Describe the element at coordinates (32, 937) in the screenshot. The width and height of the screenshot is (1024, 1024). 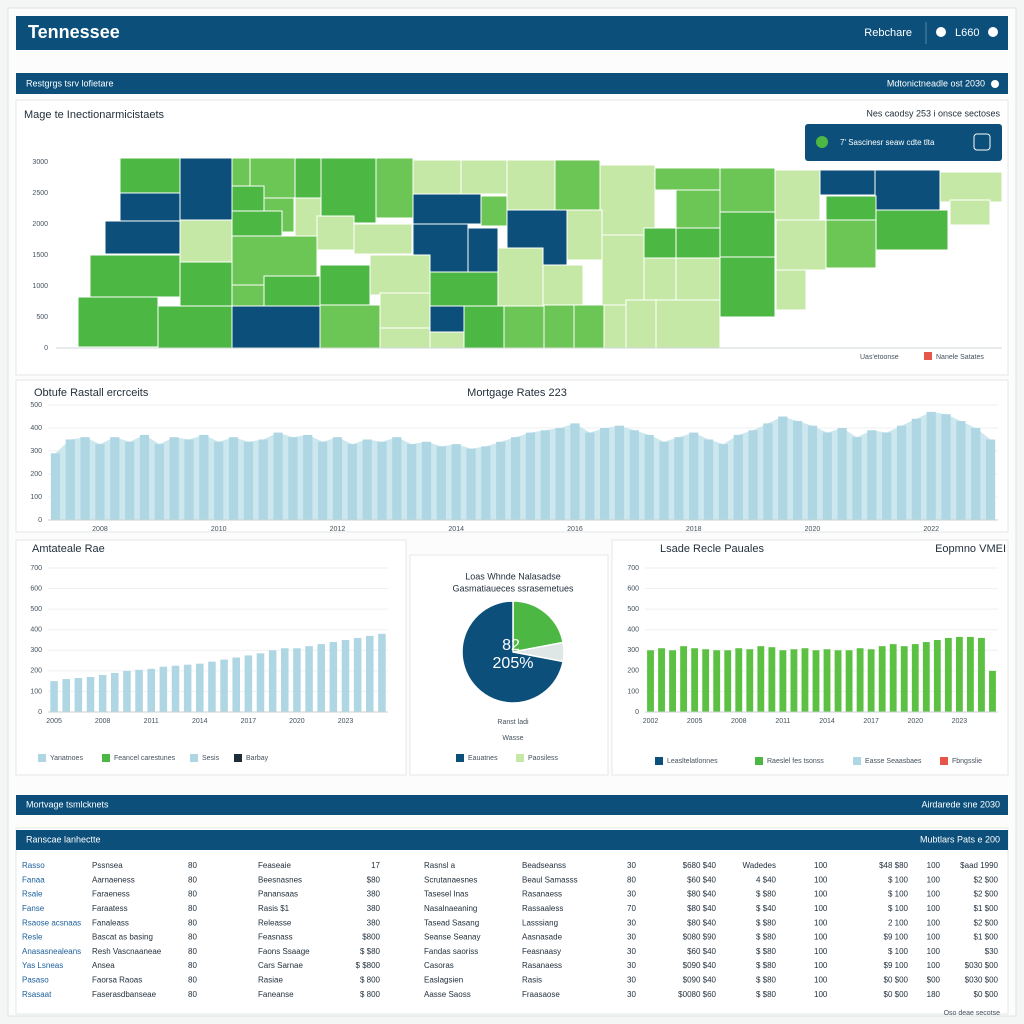
I see `table-cell: Resle` at that location.